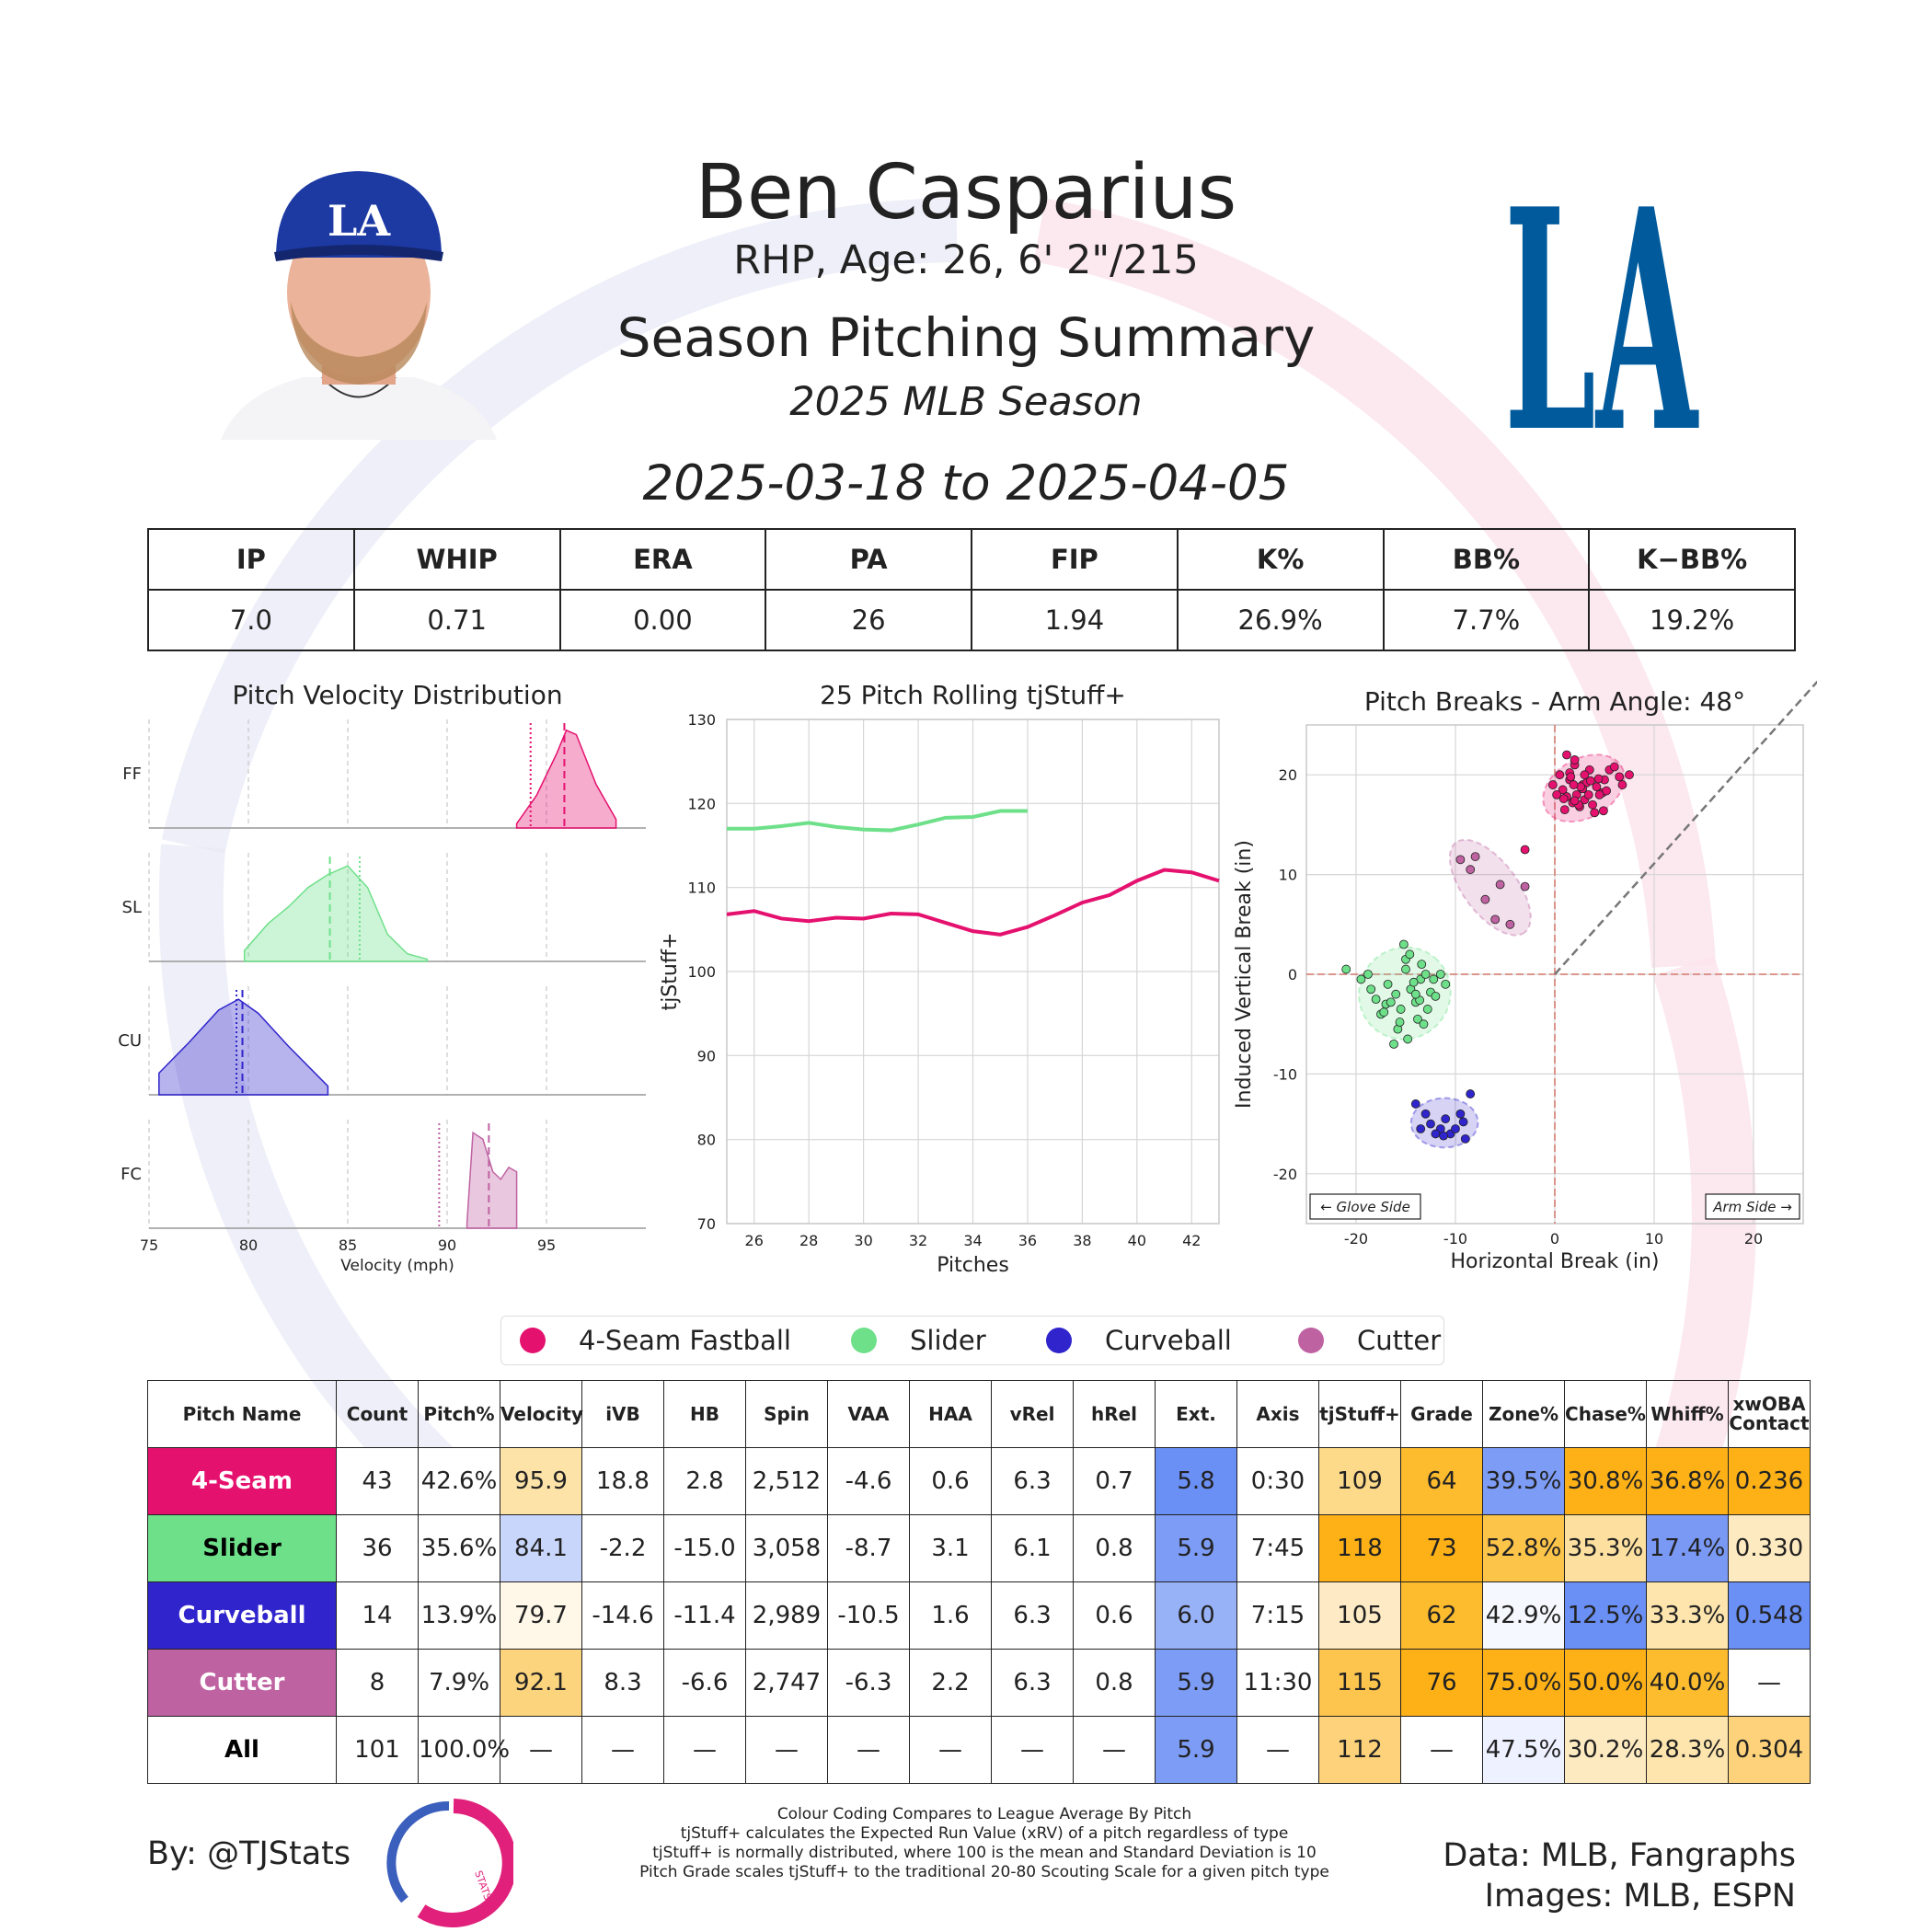 Image resolution: width=1932 pixels, height=1932 pixels. I want to click on credits-data: Data: MLB, Fangraphs, so click(1619, 1855).